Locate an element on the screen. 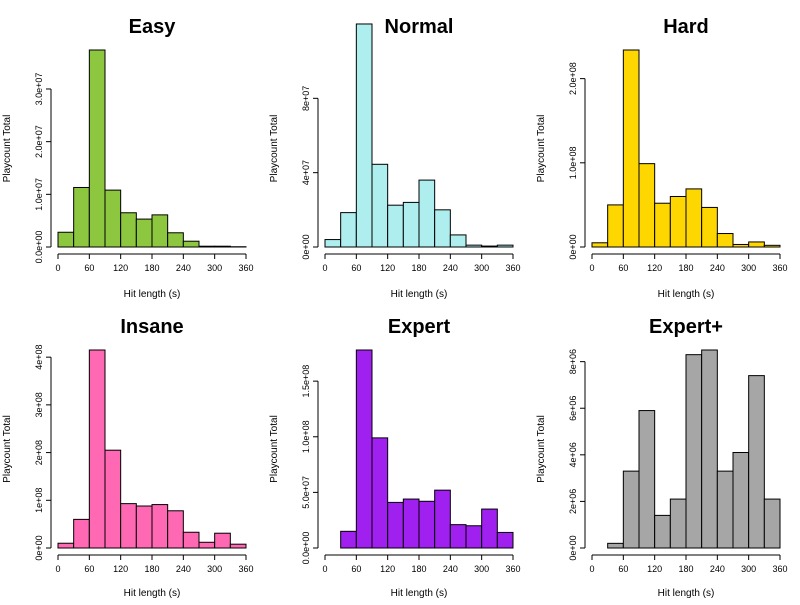 This screenshot has height=605, width=800. chart-title: Normal is located at coordinates (419, 27).